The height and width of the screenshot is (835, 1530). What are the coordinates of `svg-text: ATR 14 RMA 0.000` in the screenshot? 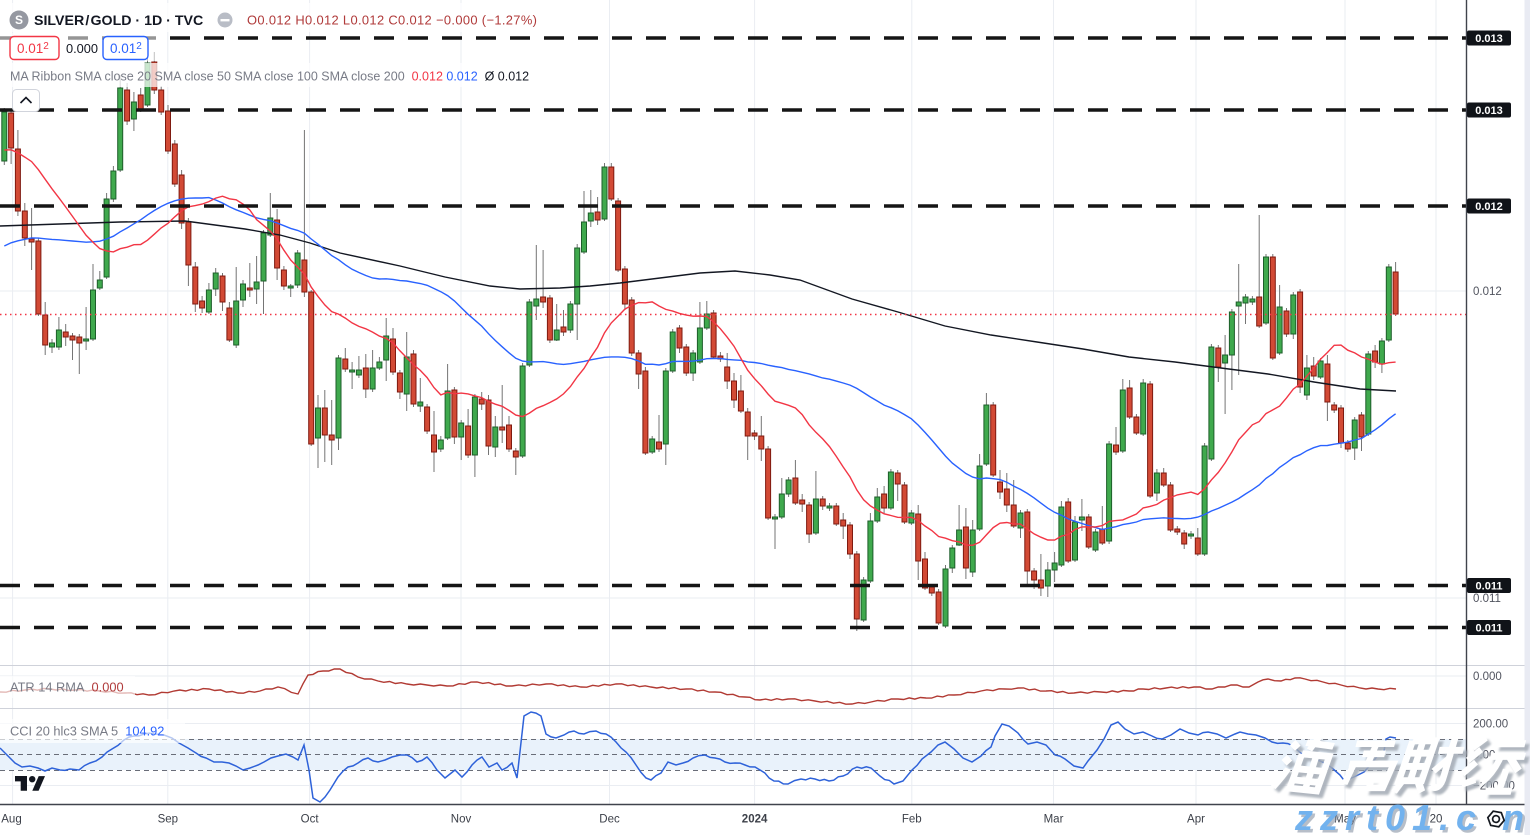 It's located at (67, 687).